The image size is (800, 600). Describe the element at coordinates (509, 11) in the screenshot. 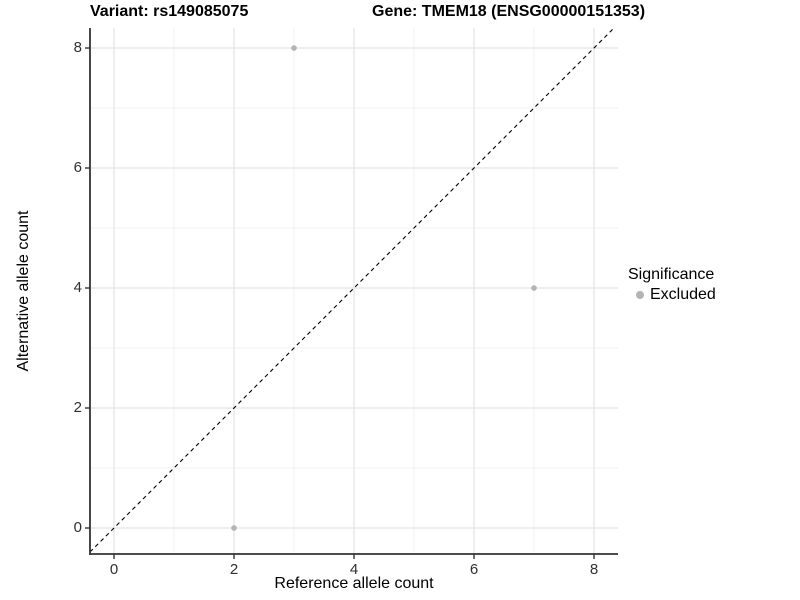

I see `plot-title-gene: Gene: TMEM18 (ENSG00000151353)` at that location.